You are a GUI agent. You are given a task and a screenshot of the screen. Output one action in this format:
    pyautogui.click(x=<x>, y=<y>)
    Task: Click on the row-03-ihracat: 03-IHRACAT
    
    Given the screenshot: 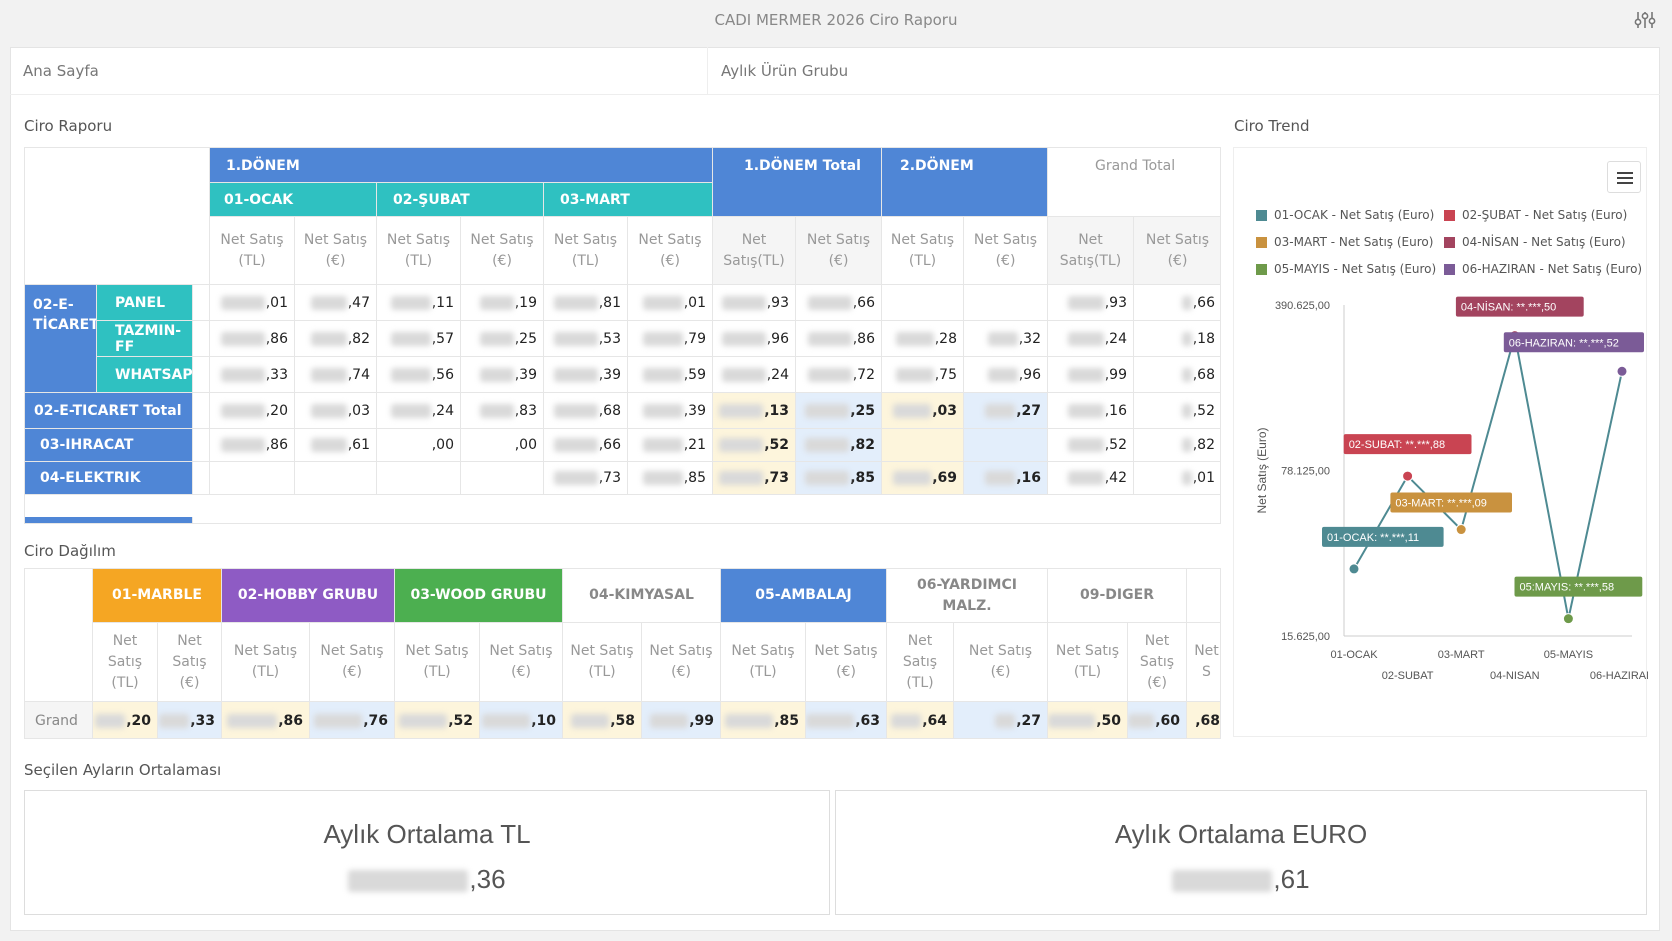 What is the action you would take?
    pyautogui.click(x=109, y=445)
    